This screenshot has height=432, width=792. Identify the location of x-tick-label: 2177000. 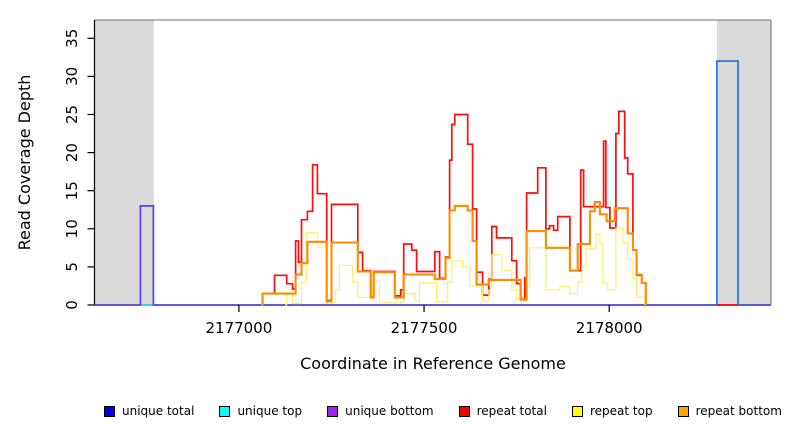
(239, 328).